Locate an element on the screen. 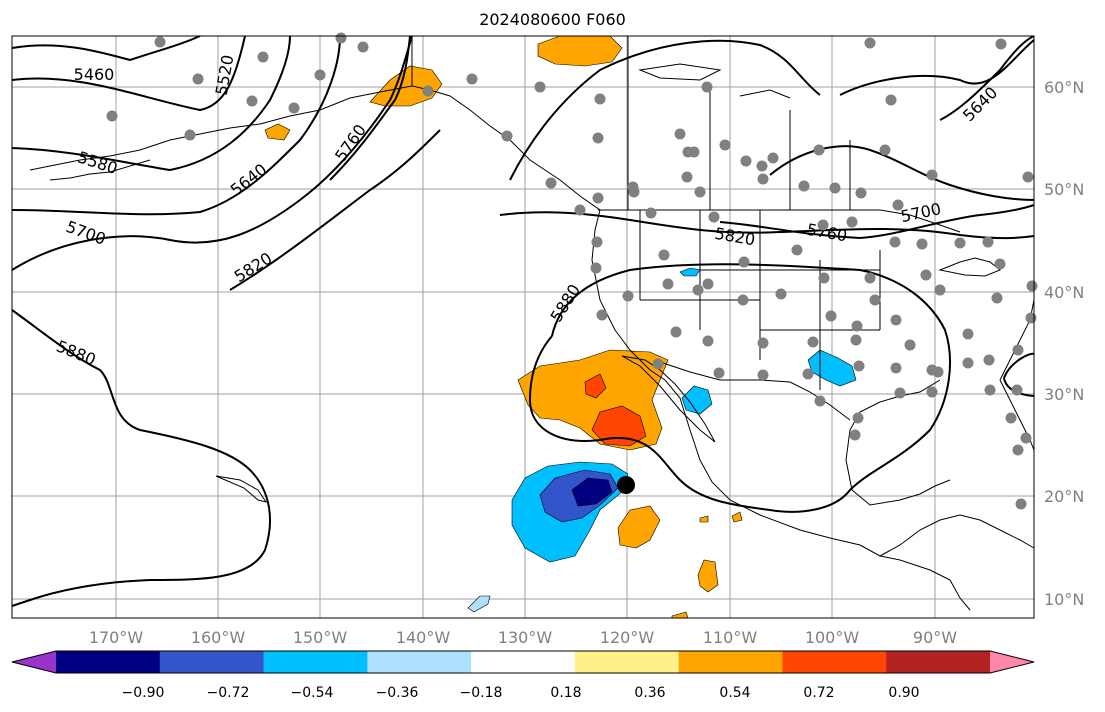 The height and width of the screenshot is (712, 1105). us-canada-border is located at coordinates (779, 221).